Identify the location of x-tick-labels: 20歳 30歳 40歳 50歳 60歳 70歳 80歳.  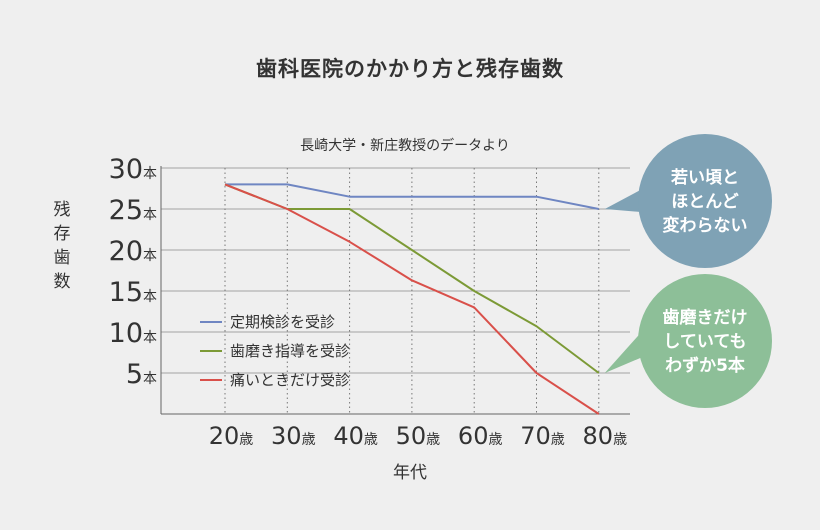
(418, 436).